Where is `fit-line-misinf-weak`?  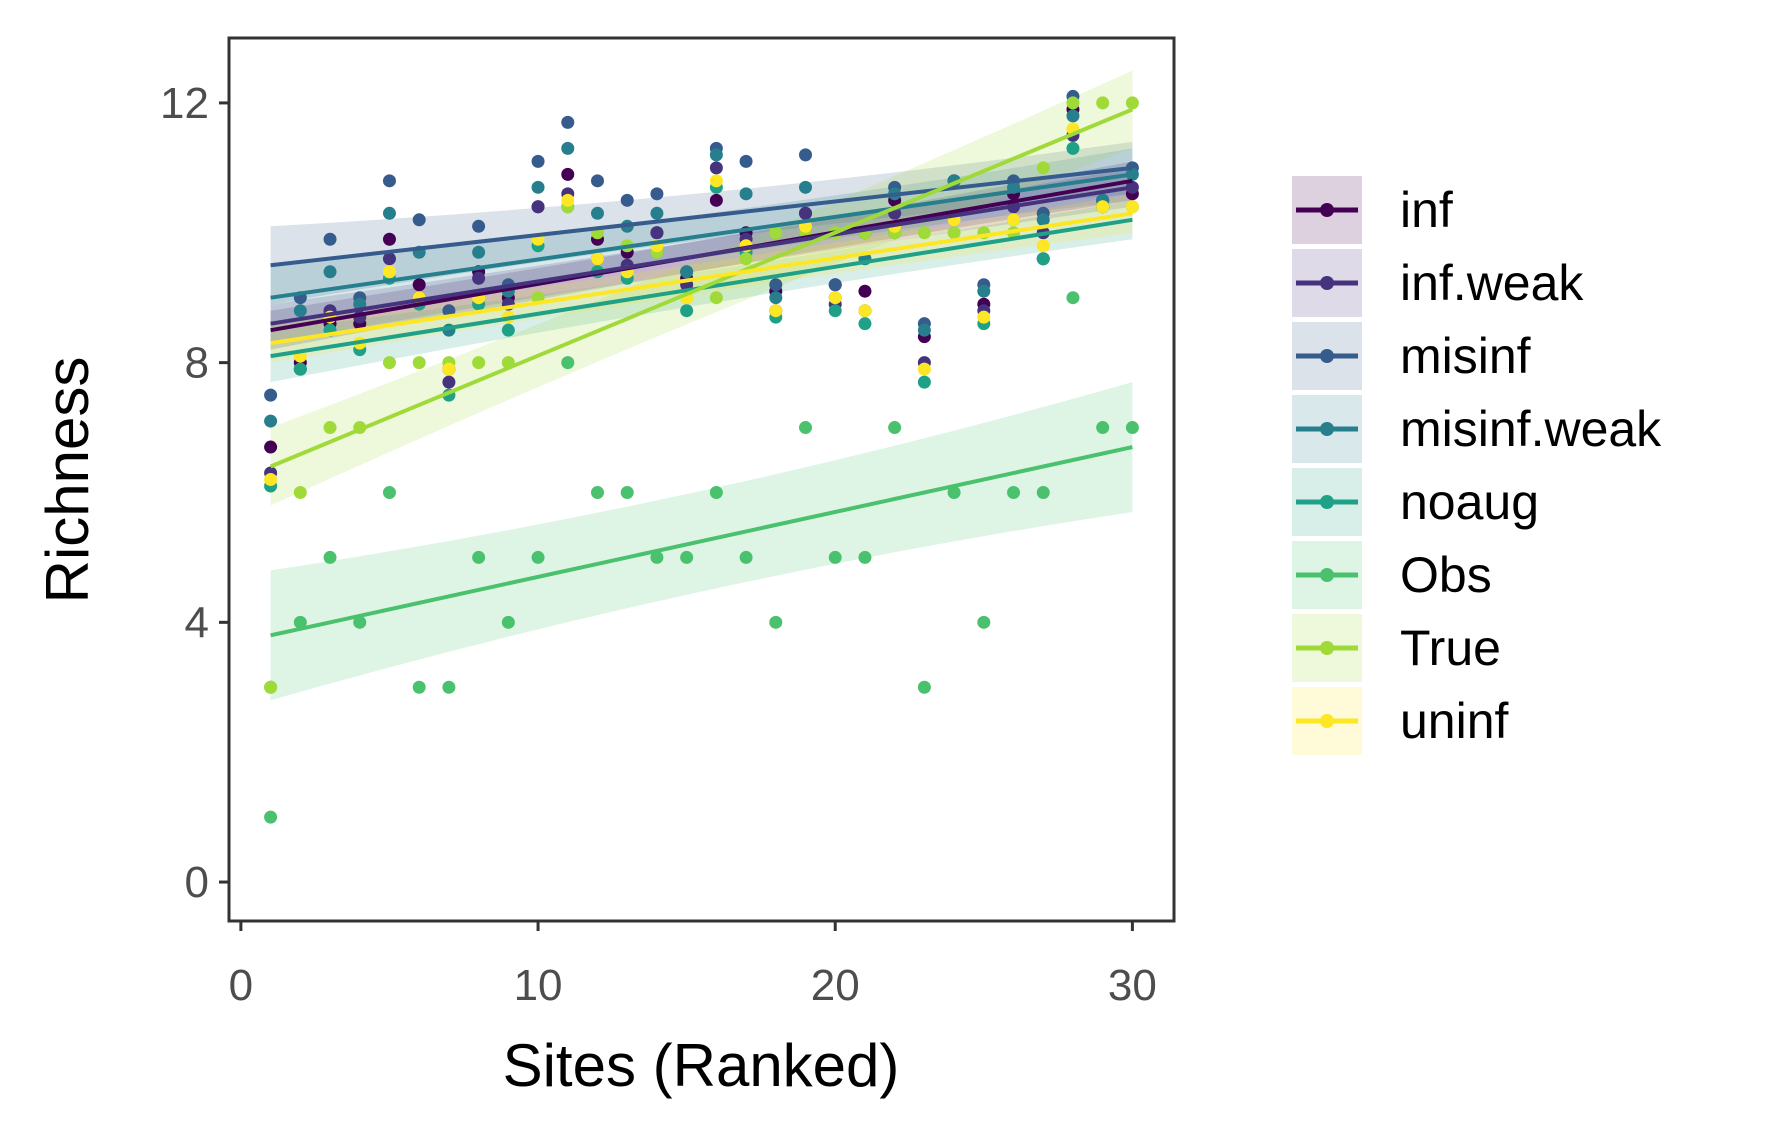 fit-line-misinf-weak is located at coordinates (701, 236).